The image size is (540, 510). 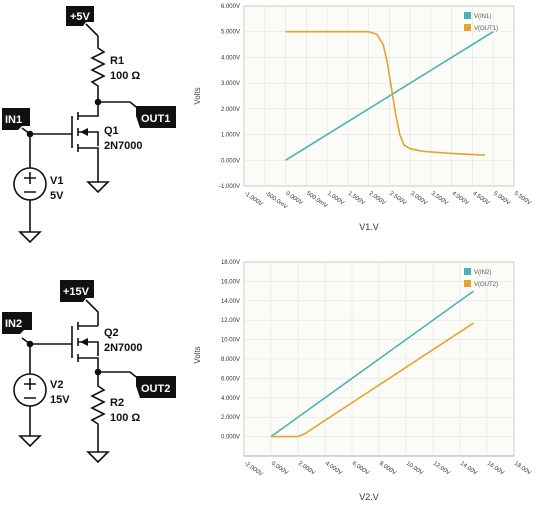 I want to click on x-tick-label: 3.000V, so click(x=418, y=199).